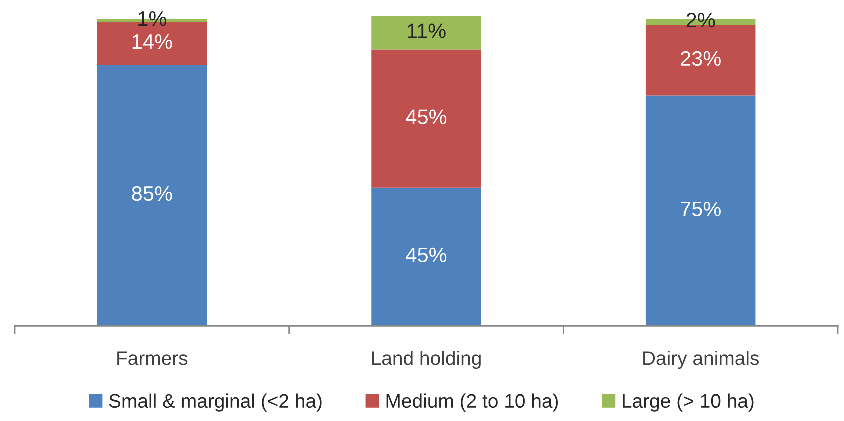 The height and width of the screenshot is (421, 844). Describe the element at coordinates (152, 42) in the screenshot. I see `data-label: 14%` at that location.